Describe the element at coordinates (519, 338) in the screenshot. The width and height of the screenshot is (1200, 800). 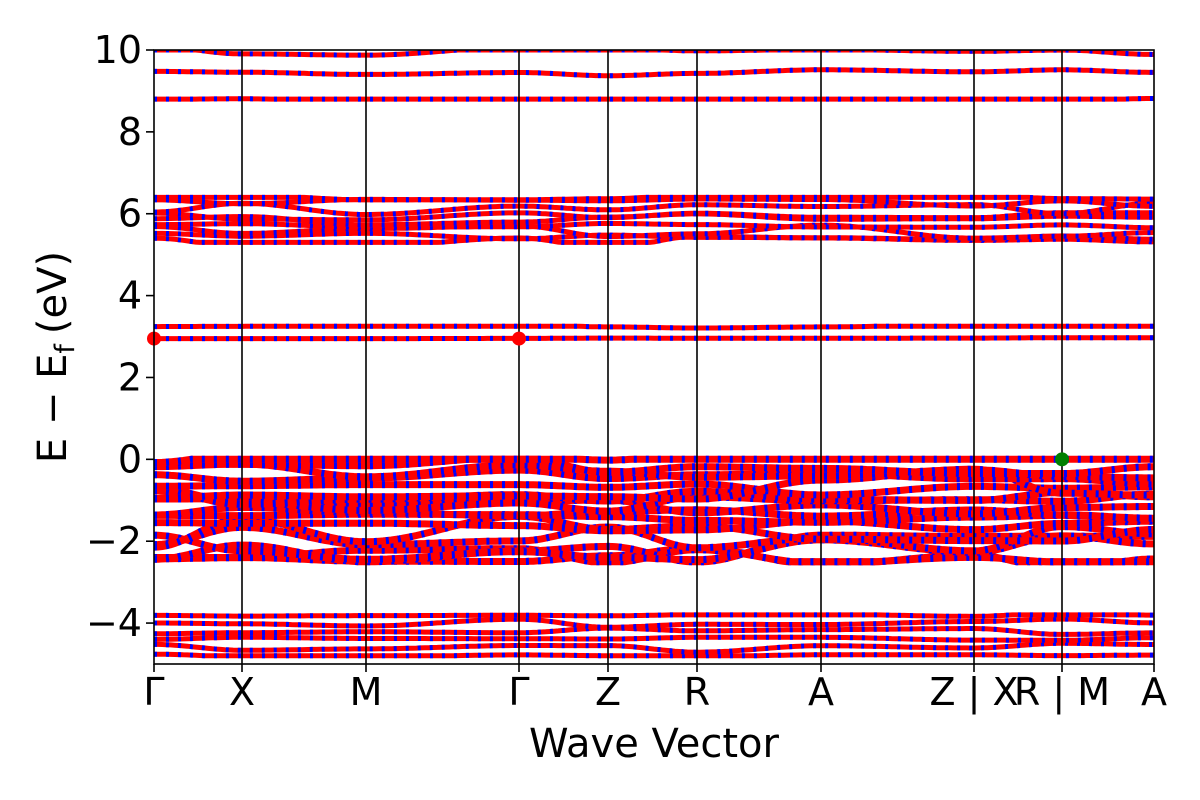
I see `cbm-marker` at that location.